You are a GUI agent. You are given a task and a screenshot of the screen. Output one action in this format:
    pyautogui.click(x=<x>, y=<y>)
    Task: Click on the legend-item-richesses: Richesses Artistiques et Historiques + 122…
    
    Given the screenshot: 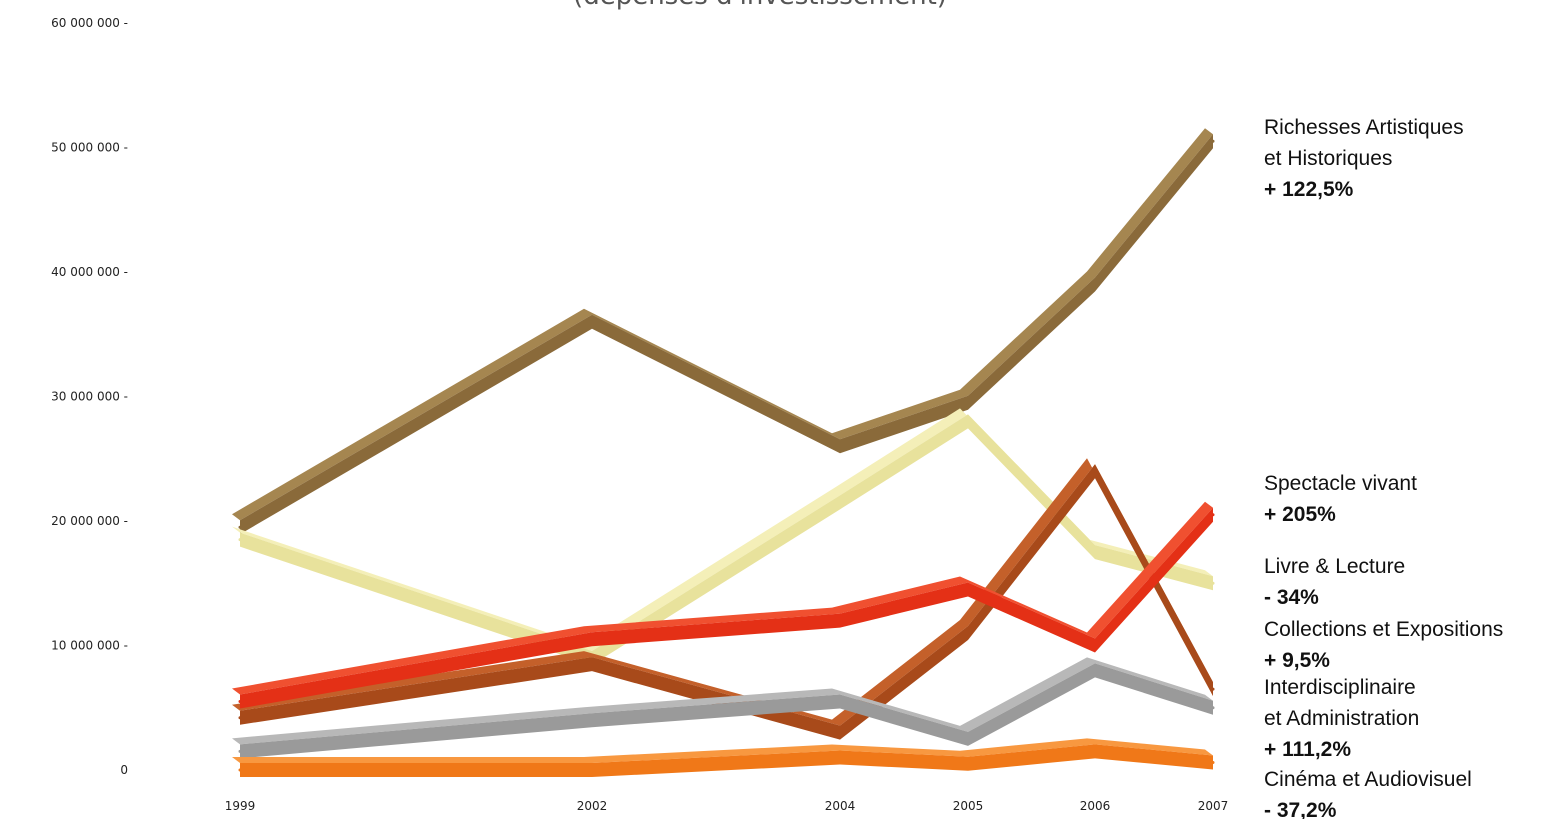 What is the action you would take?
    pyautogui.click(x=1364, y=158)
    